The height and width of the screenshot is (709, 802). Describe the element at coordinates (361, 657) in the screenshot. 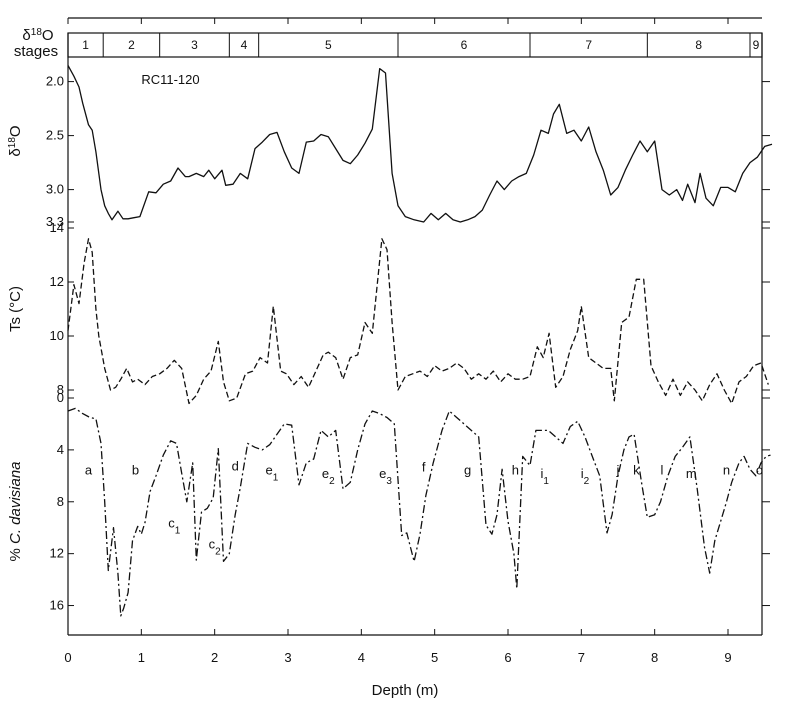

I see `x-tick-label-4: 4` at that location.